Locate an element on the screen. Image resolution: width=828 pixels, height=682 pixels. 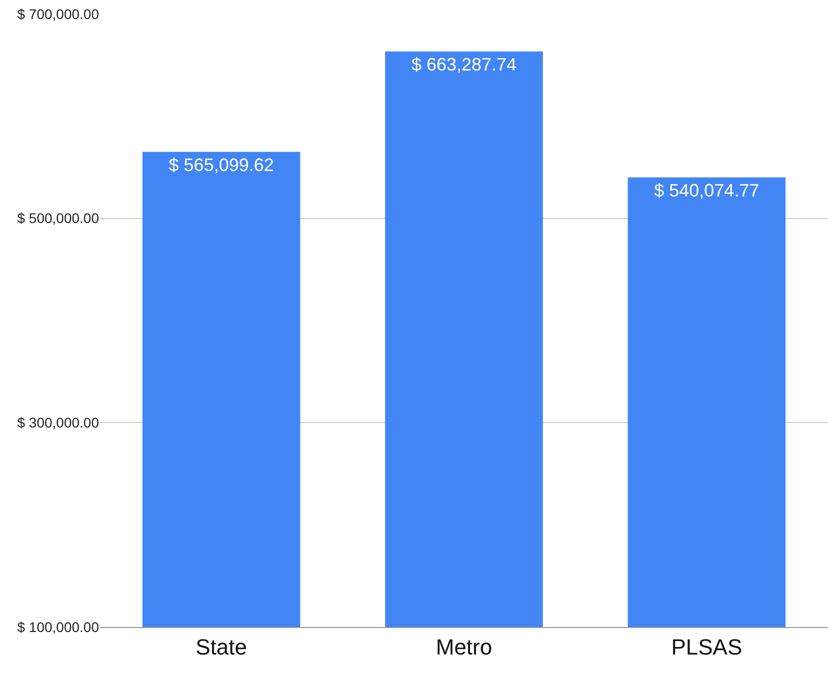
x-tick-label: State is located at coordinates (222, 647).